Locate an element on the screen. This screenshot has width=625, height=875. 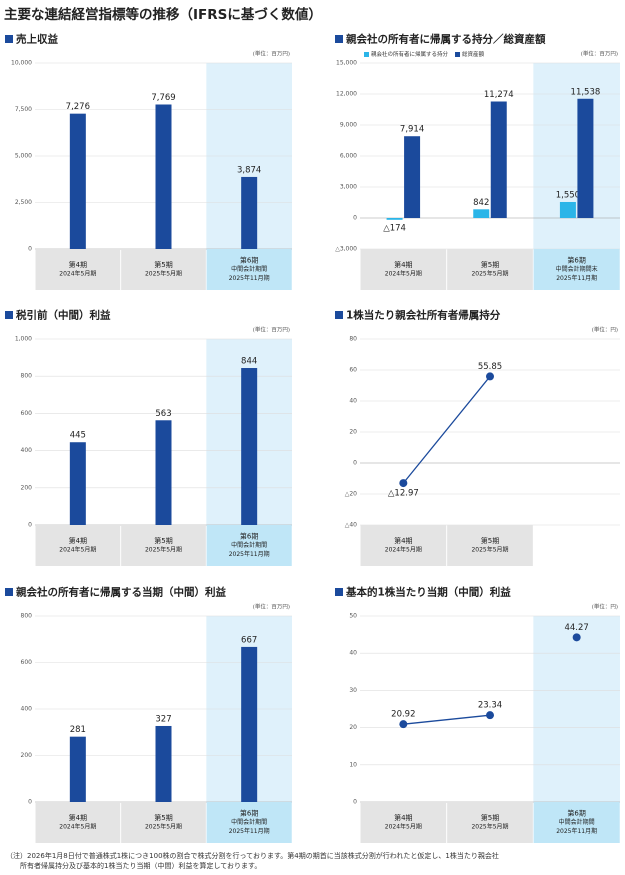
value-label: 7,276 is located at coordinates (78, 107).